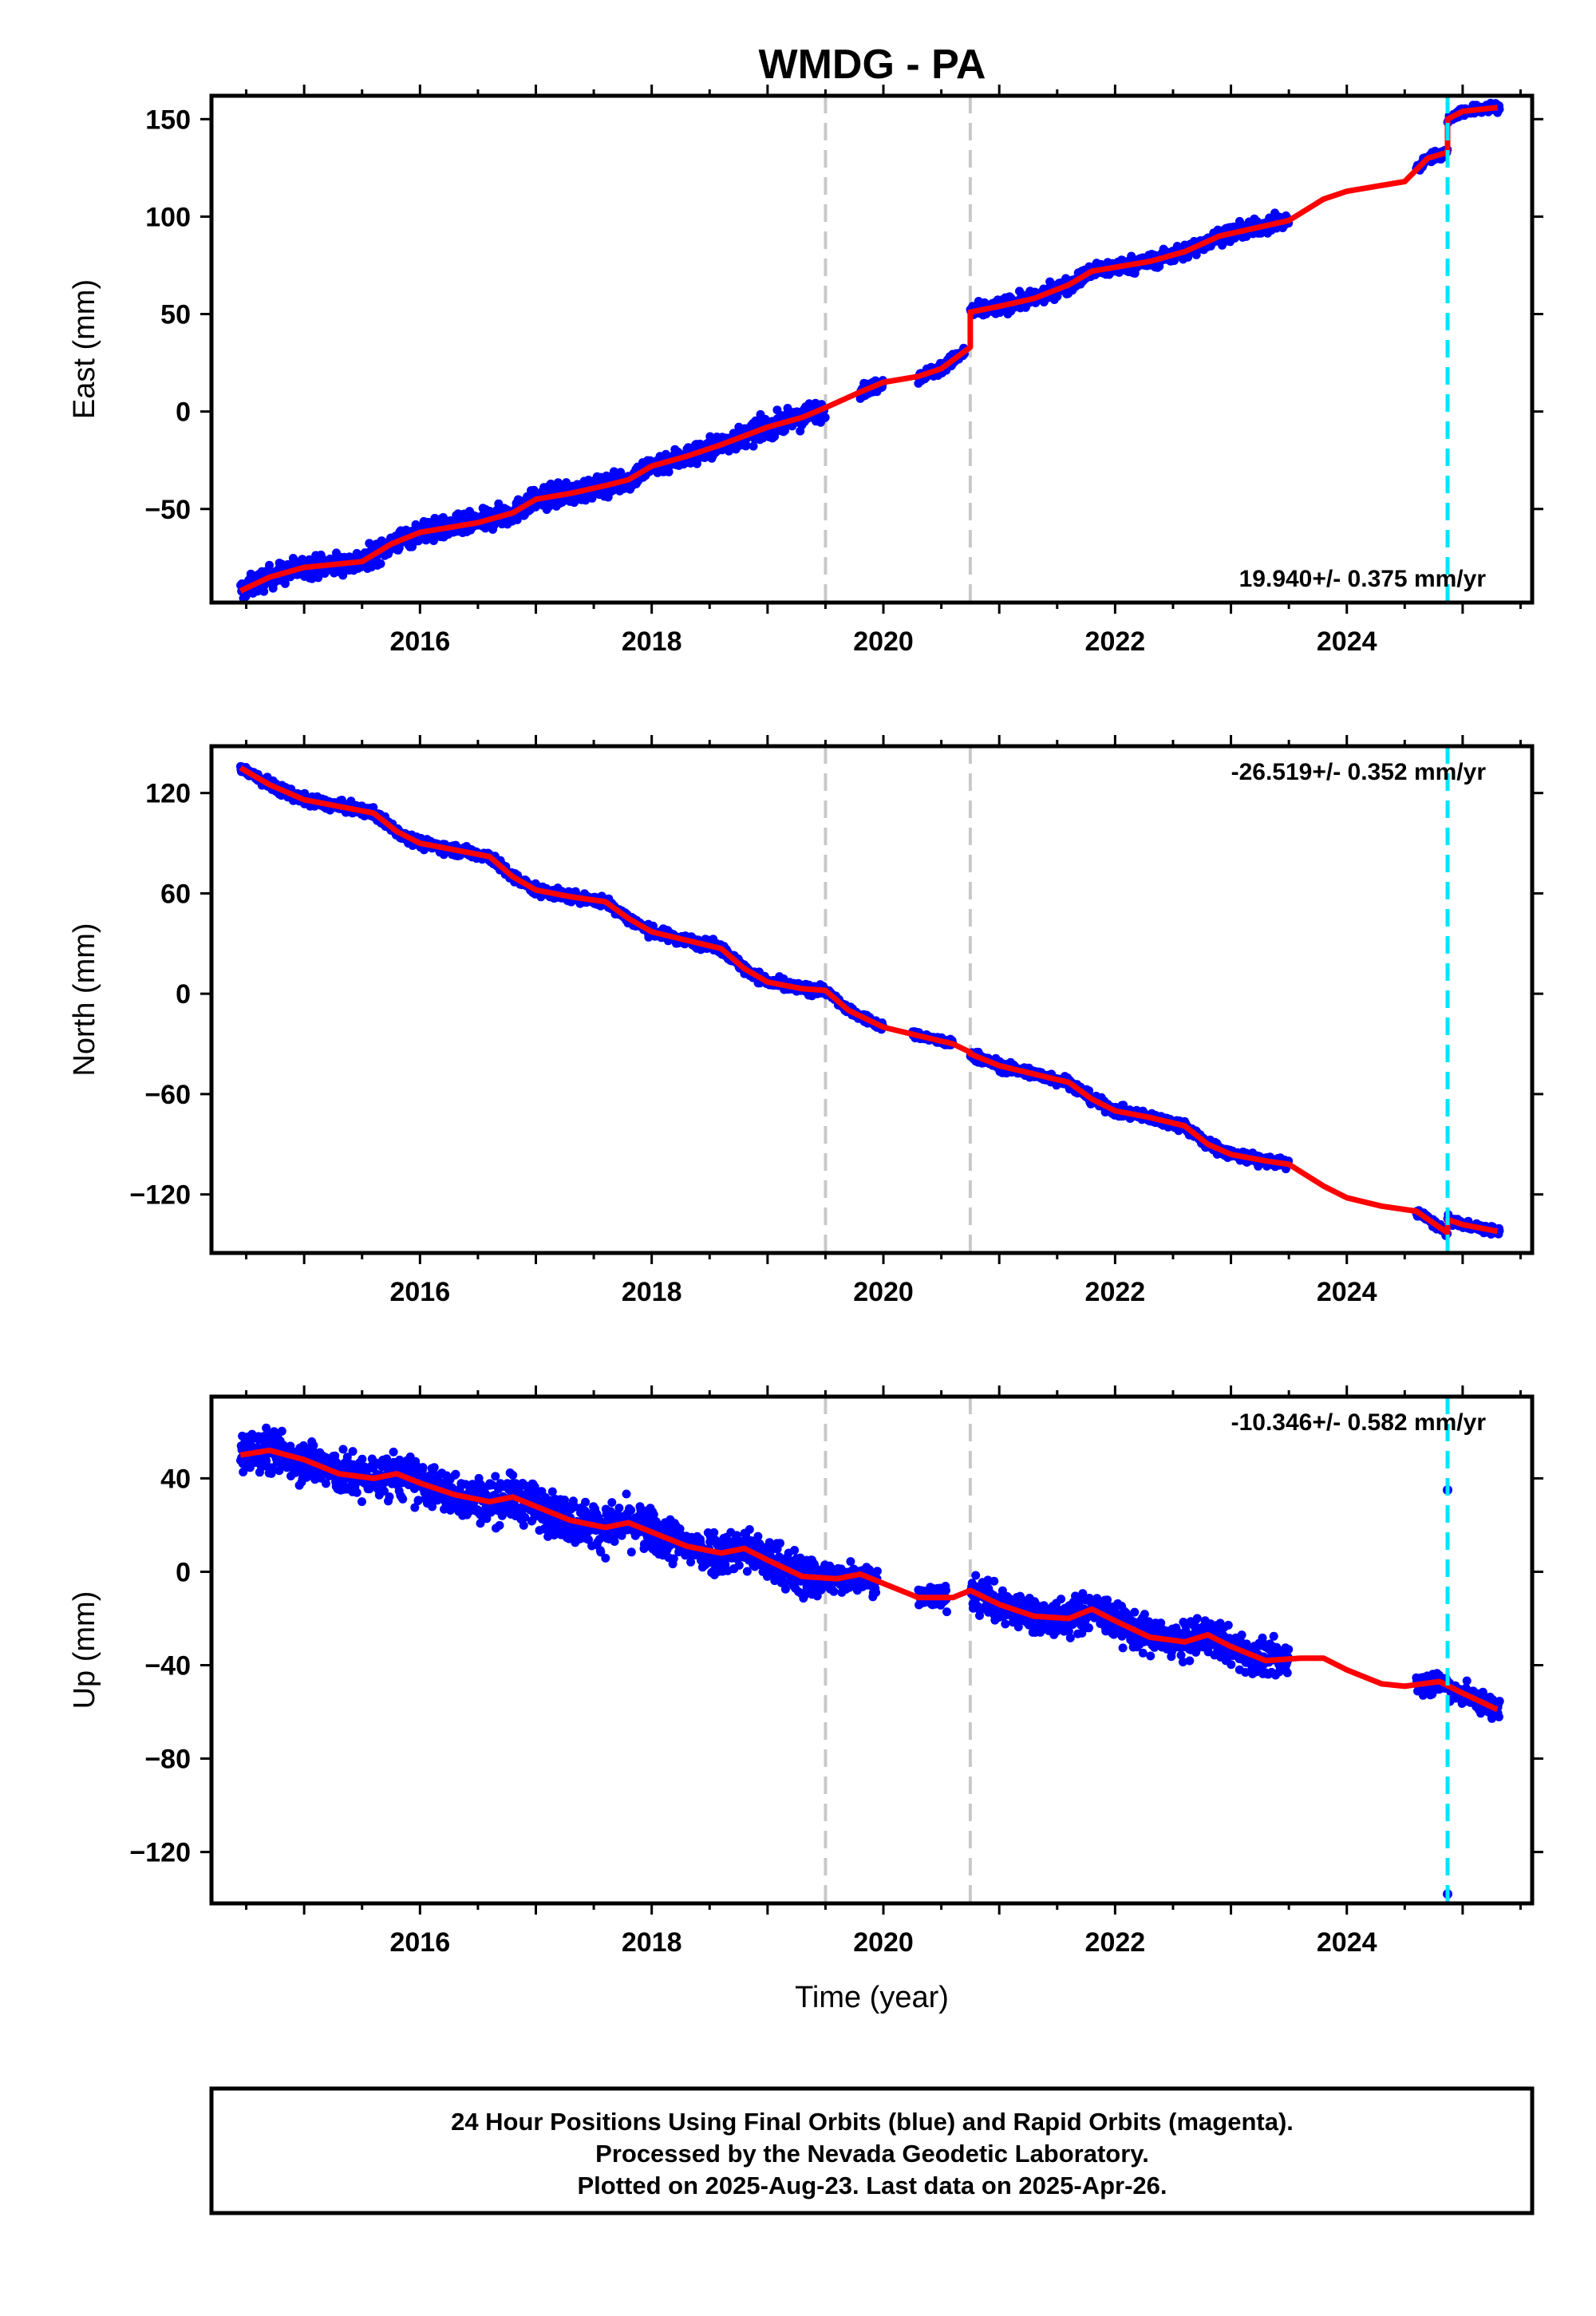  Describe the element at coordinates (1359, 772) in the screenshot. I see `velocity-label: -26.519+/- 0.352 mm/yr` at that location.